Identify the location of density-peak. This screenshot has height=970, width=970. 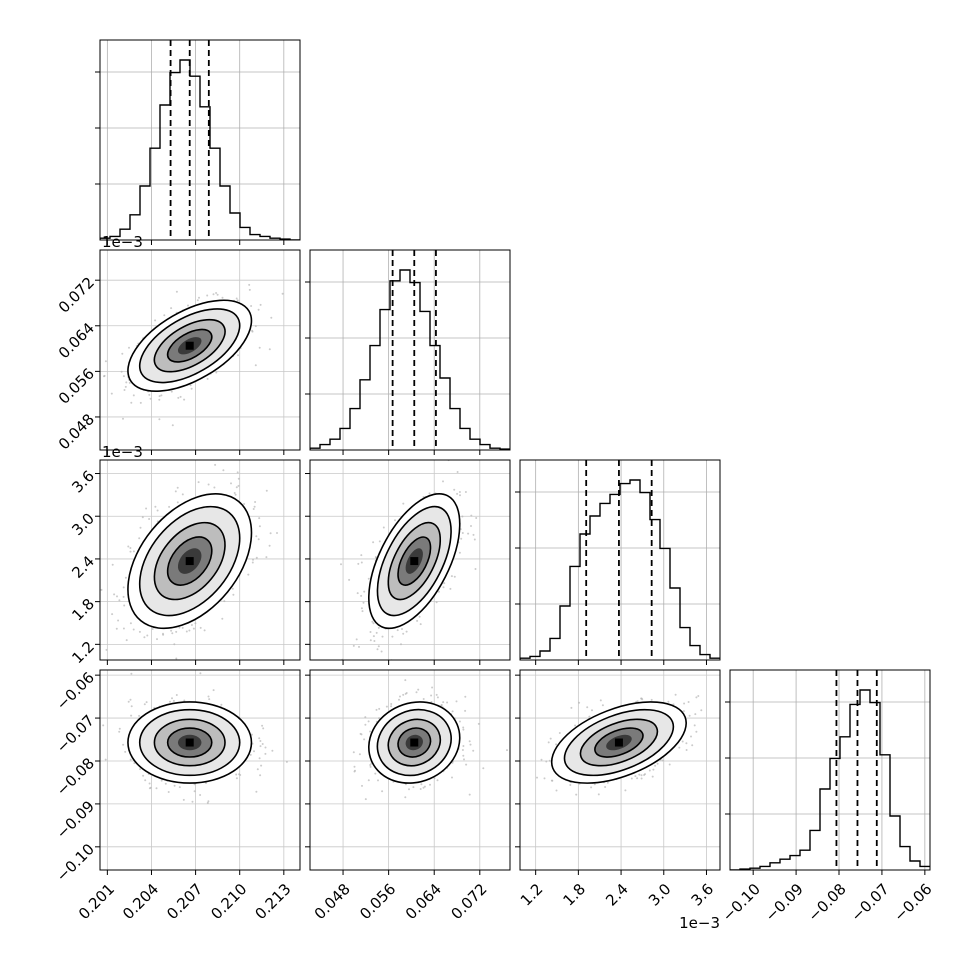
(618, 742).